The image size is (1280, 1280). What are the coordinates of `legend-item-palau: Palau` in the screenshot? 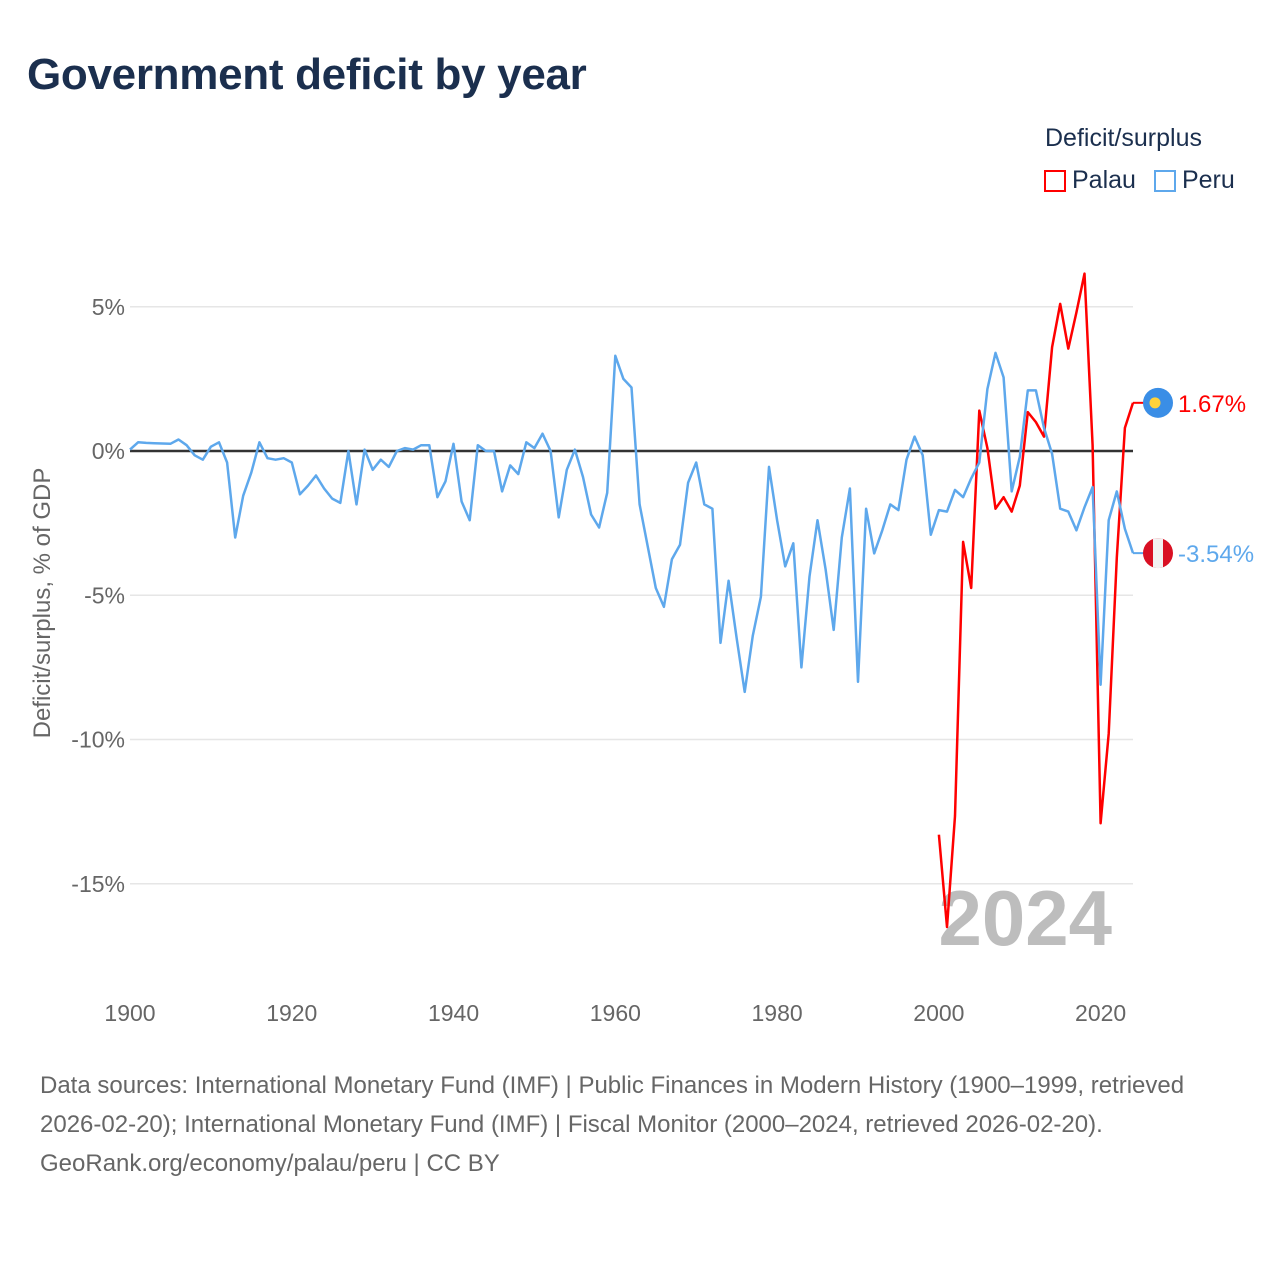 It's located at (1090, 180).